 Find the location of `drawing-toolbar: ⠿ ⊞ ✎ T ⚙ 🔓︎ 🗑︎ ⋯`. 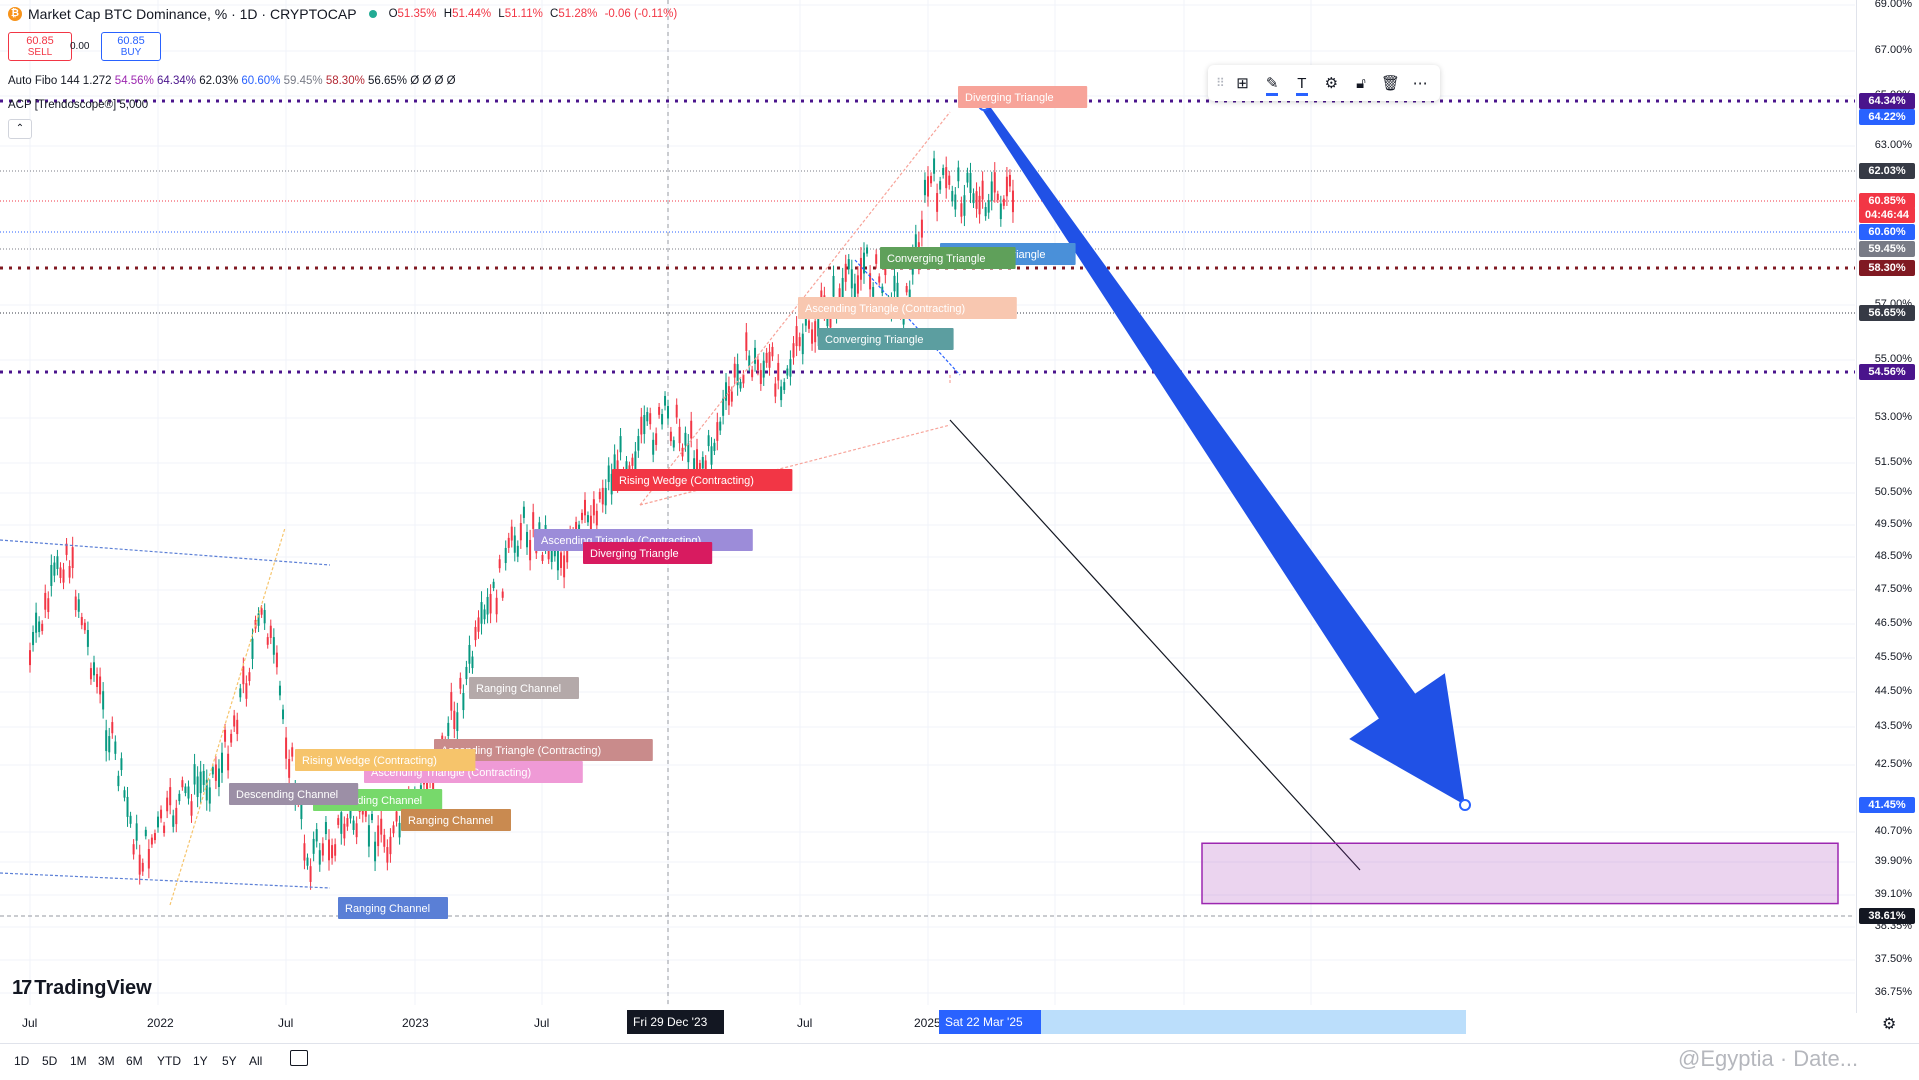

drawing-toolbar: ⠿ ⊞ ✎ T ⚙ 🔓︎ 🗑︎ ⋯ is located at coordinates (1324, 83).